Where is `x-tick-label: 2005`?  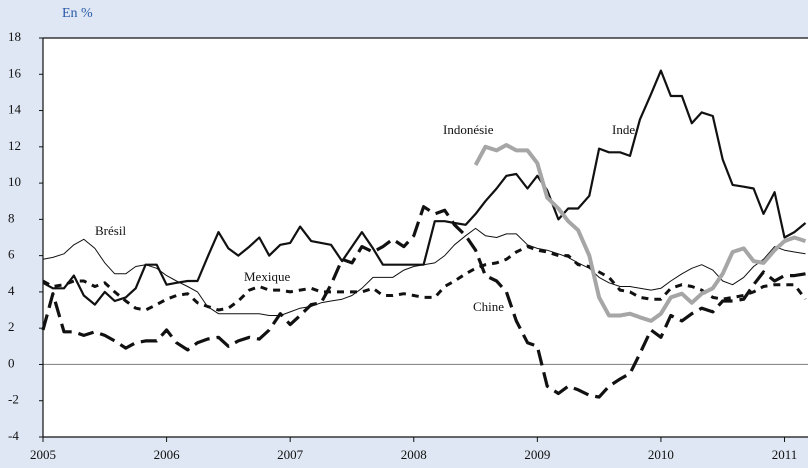
x-tick-label: 2005 is located at coordinates (43, 454).